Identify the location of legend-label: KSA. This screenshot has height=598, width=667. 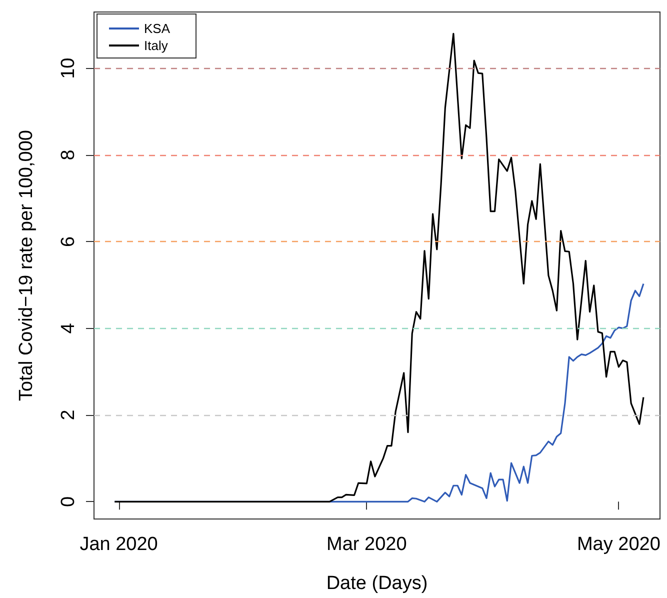
(157, 28).